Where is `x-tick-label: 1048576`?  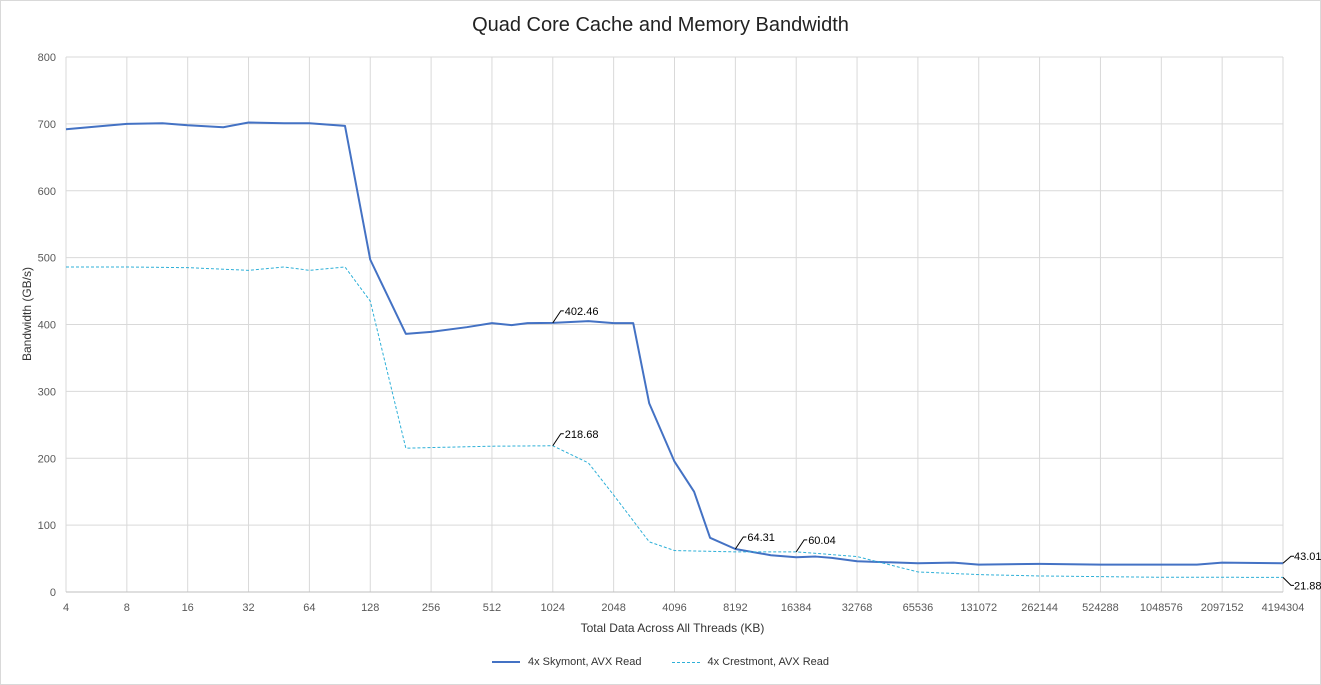
x-tick-label: 1048576 is located at coordinates (1161, 608).